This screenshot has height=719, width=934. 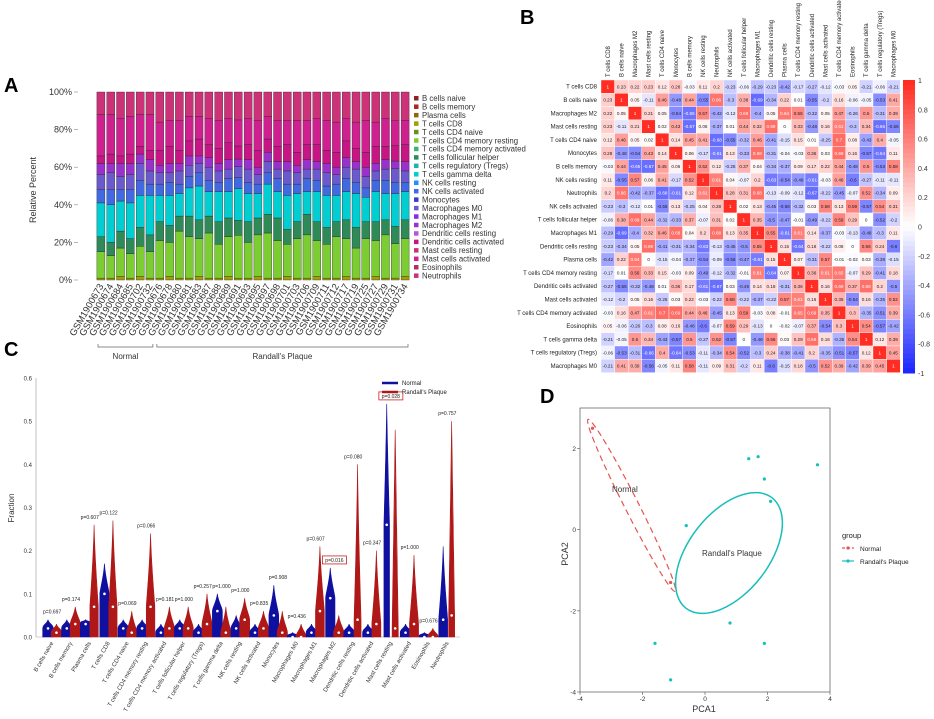 I want to click on colorbar-label: 0, so click(x=920, y=228).